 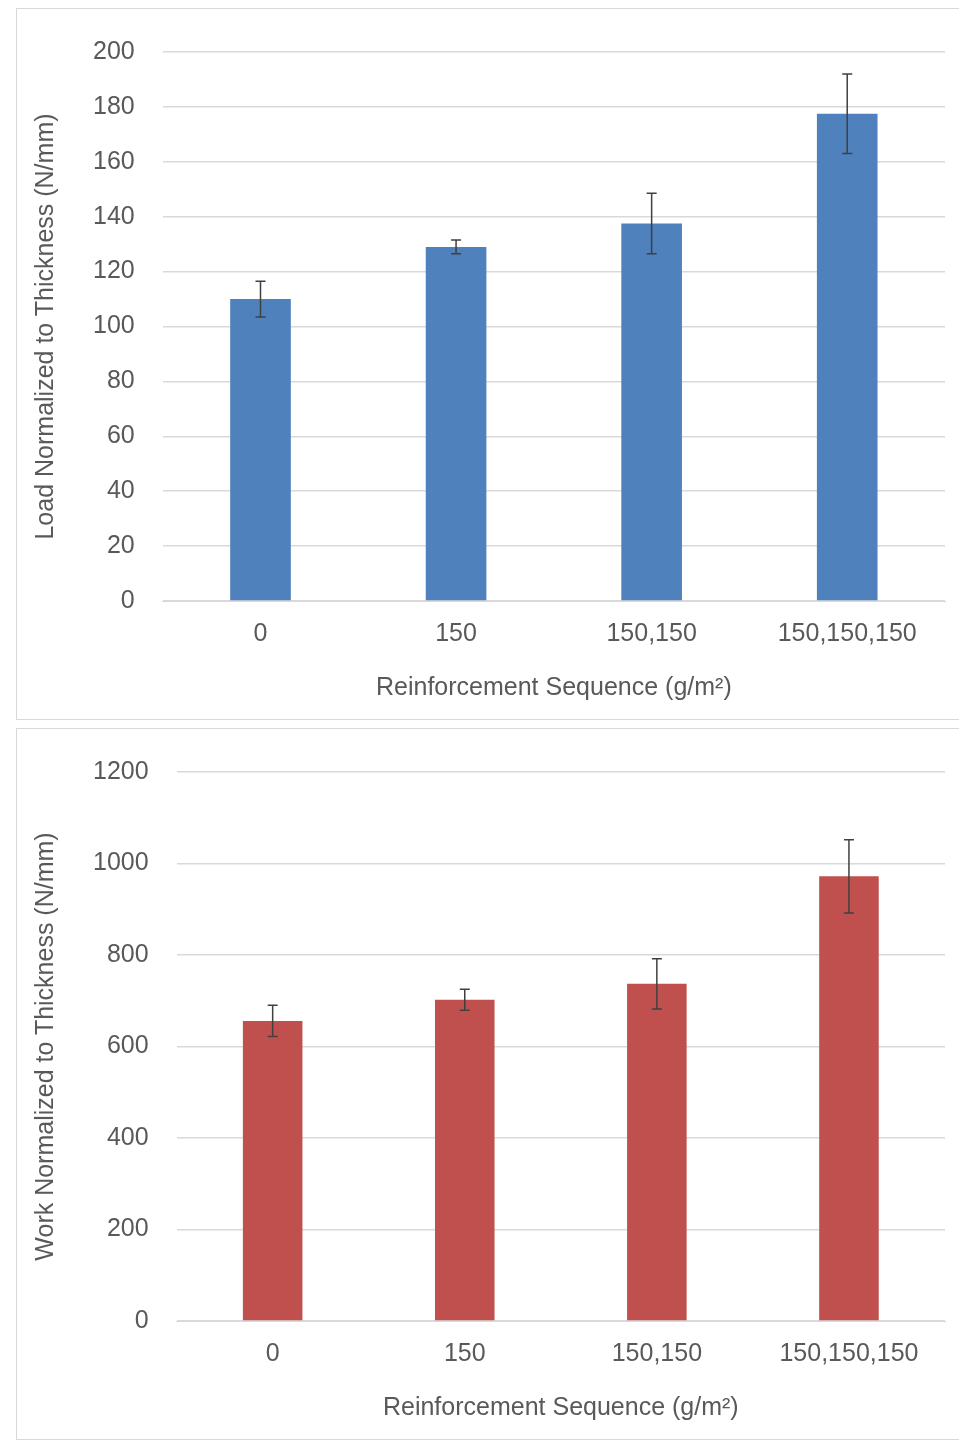 I want to click on y-tick-label: 800, so click(x=127, y=952).